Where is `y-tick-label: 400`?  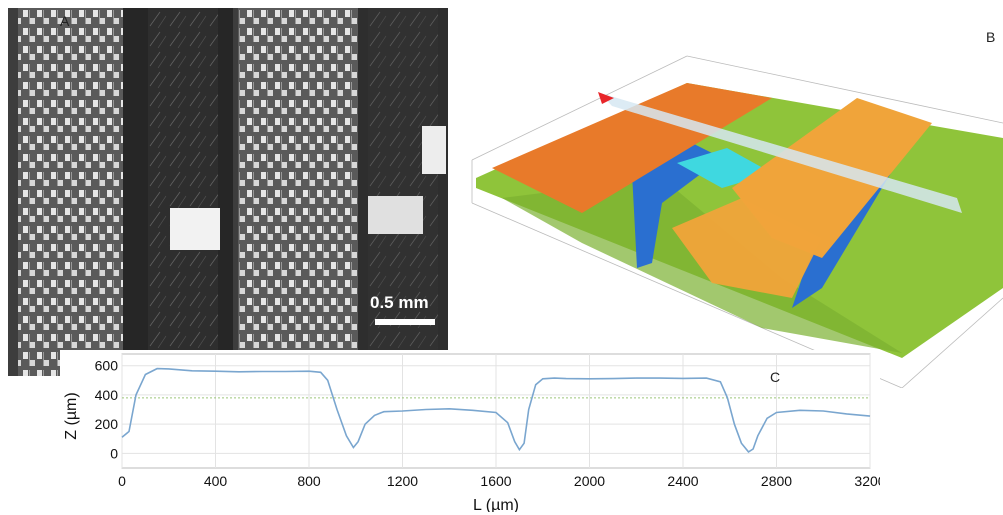
y-tick-label: 400 is located at coordinates (107, 395).